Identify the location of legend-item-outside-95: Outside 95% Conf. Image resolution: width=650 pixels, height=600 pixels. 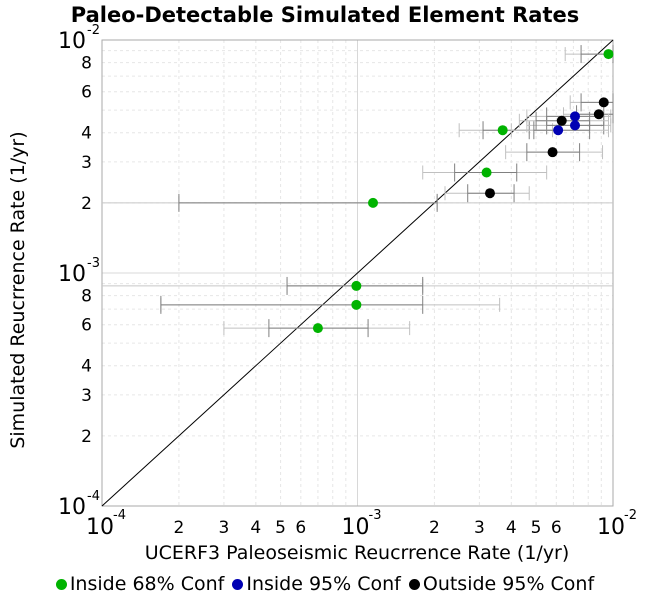
(501, 584).